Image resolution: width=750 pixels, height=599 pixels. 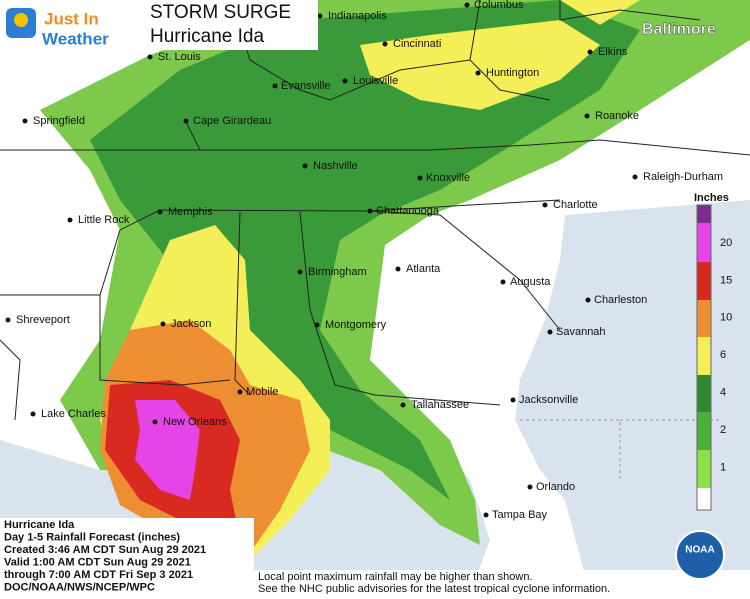 What do you see at coordinates (229, 25) in the screenshot?
I see `title-box` at bounding box center [229, 25].